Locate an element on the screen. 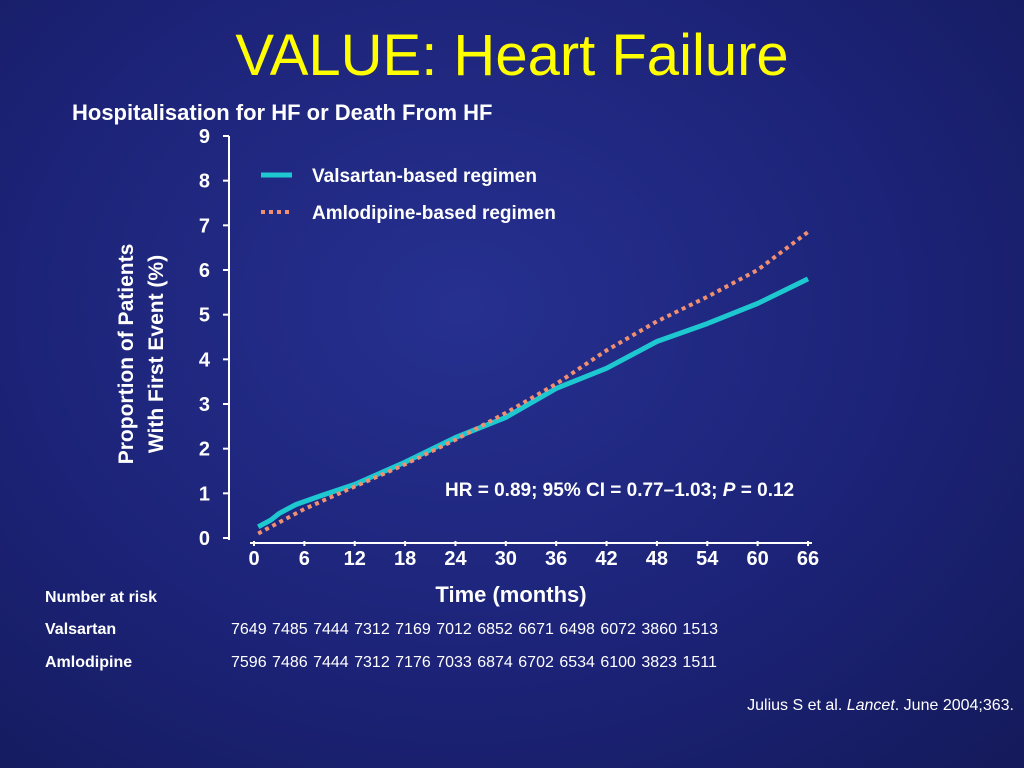  citation-details: . June 2004;363. is located at coordinates (954, 705).